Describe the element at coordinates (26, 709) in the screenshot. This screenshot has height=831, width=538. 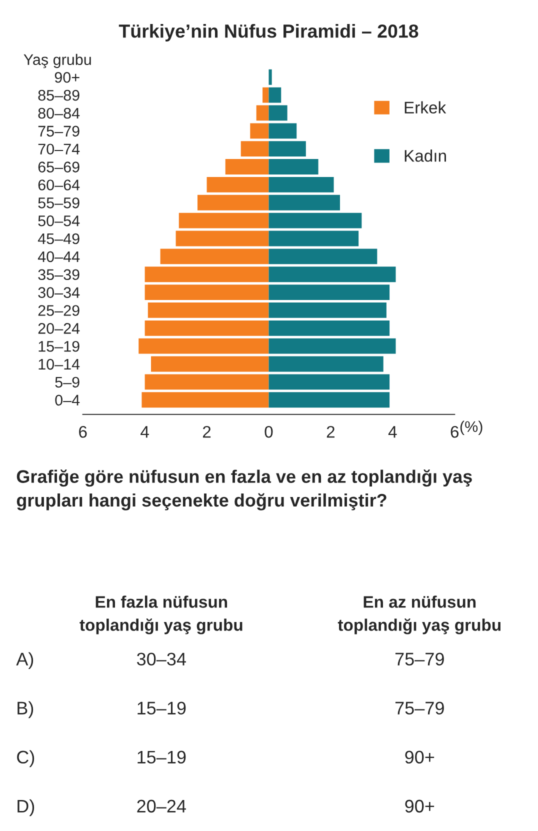
I see `text: B)` at that location.